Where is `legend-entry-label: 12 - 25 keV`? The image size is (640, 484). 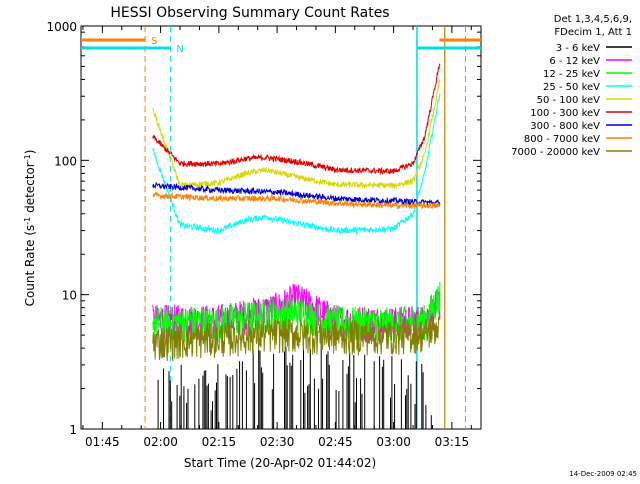 legend-entry-label: 12 - 25 keV is located at coordinates (571, 74).